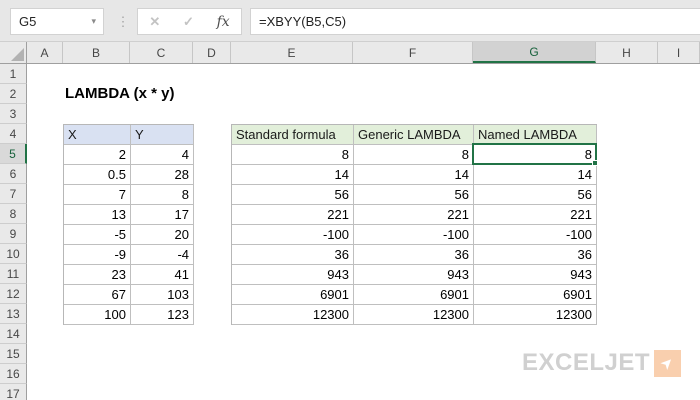  Describe the element at coordinates (679, 52) in the screenshot. I see `column-header-i: I` at that location.